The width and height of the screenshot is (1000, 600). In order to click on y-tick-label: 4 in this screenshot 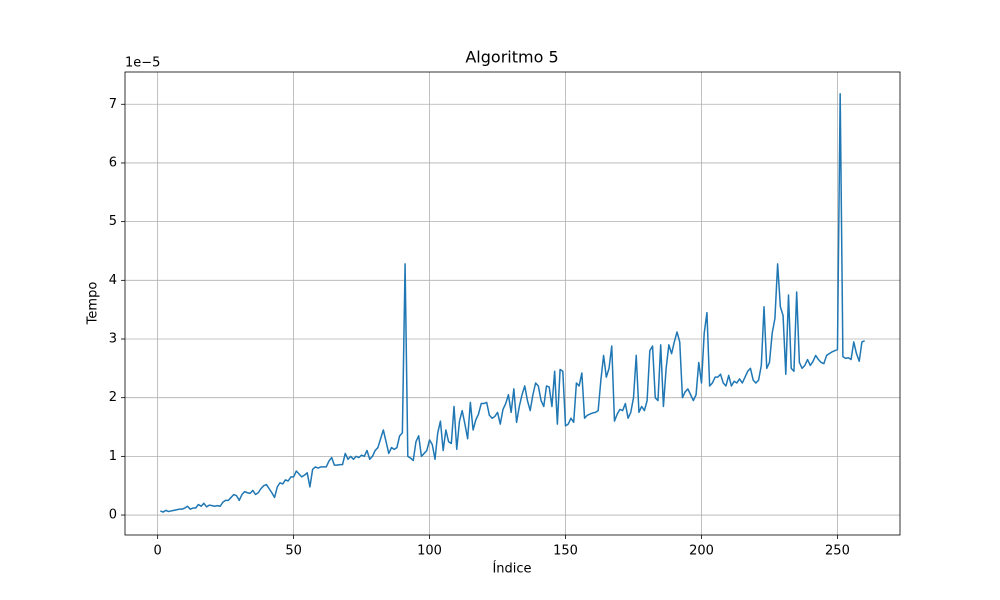, I will do `click(113, 280)`.